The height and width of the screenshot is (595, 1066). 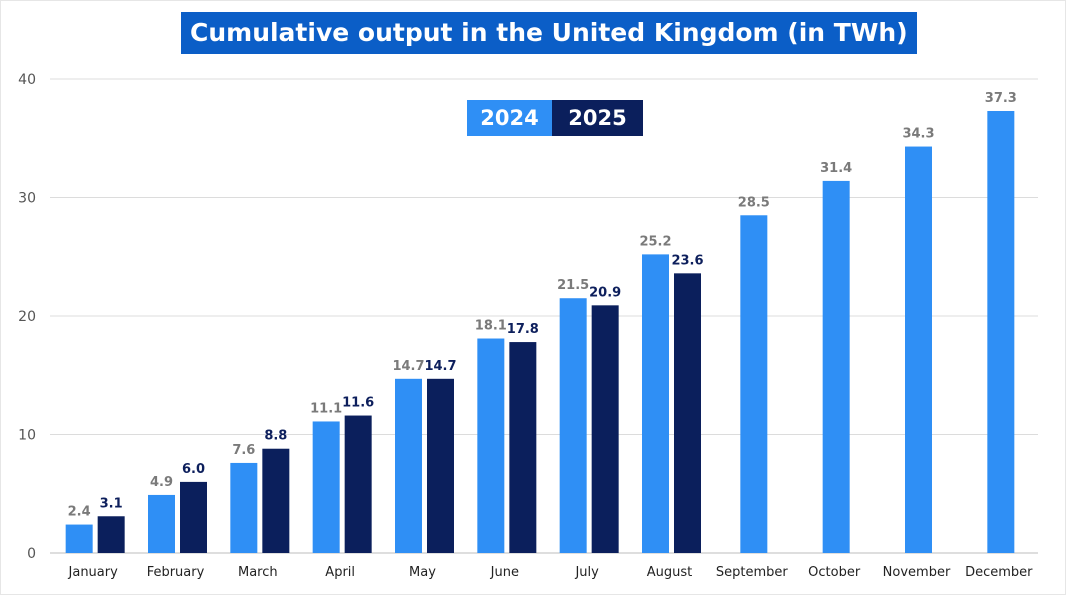 What do you see at coordinates (752, 572) in the screenshot?
I see `x-tick-label: September` at bounding box center [752, 572].